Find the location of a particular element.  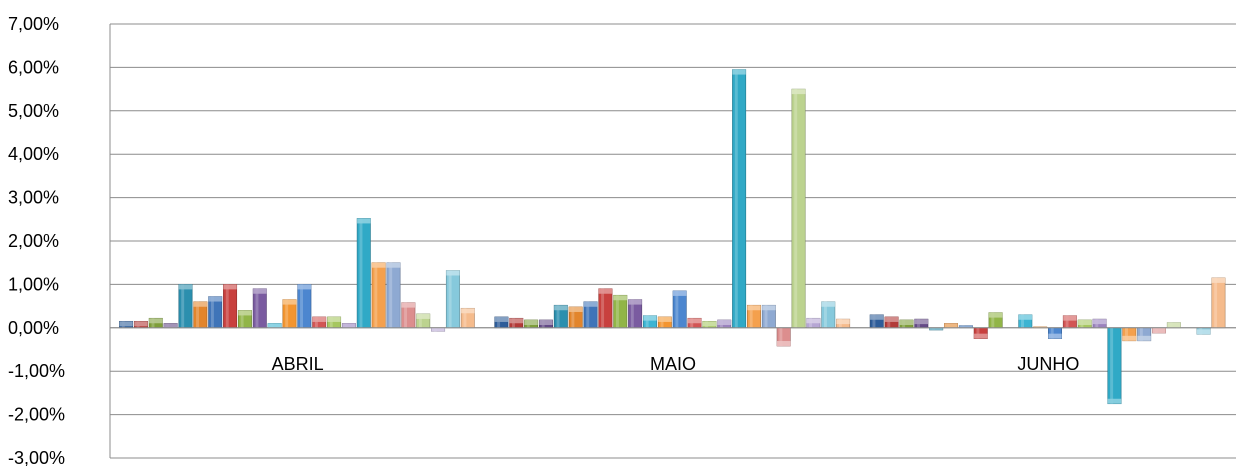

y-tick-label: -3,00% is located at coordinates (36, 457).